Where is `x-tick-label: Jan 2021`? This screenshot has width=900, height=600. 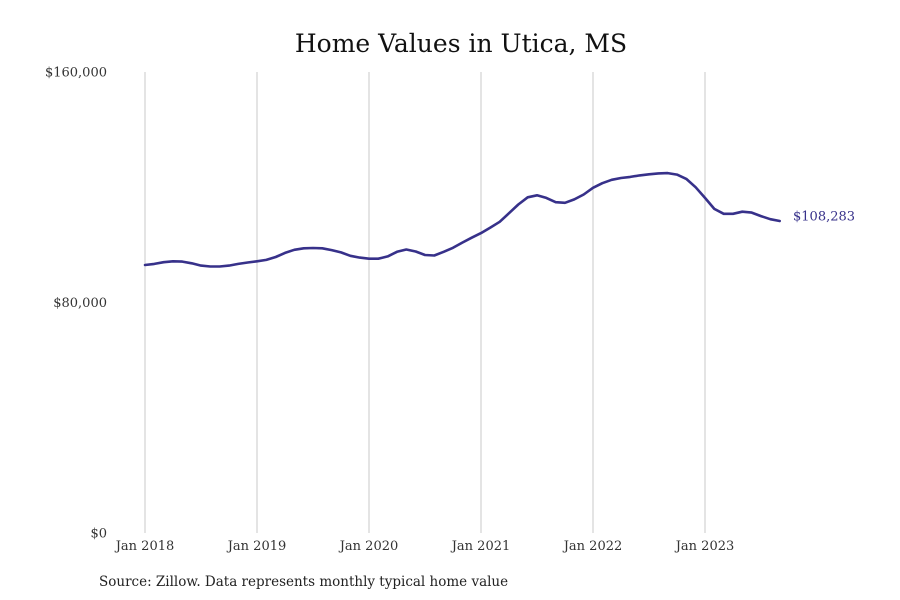
x-tick-label: Jan 2021 is located at coordinates (480, 546).